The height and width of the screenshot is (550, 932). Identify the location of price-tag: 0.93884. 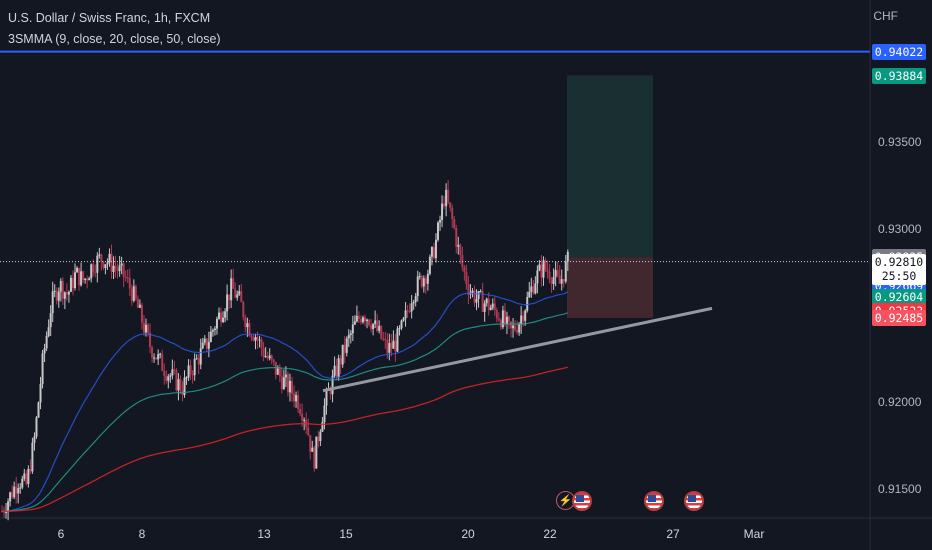
(899, 75).